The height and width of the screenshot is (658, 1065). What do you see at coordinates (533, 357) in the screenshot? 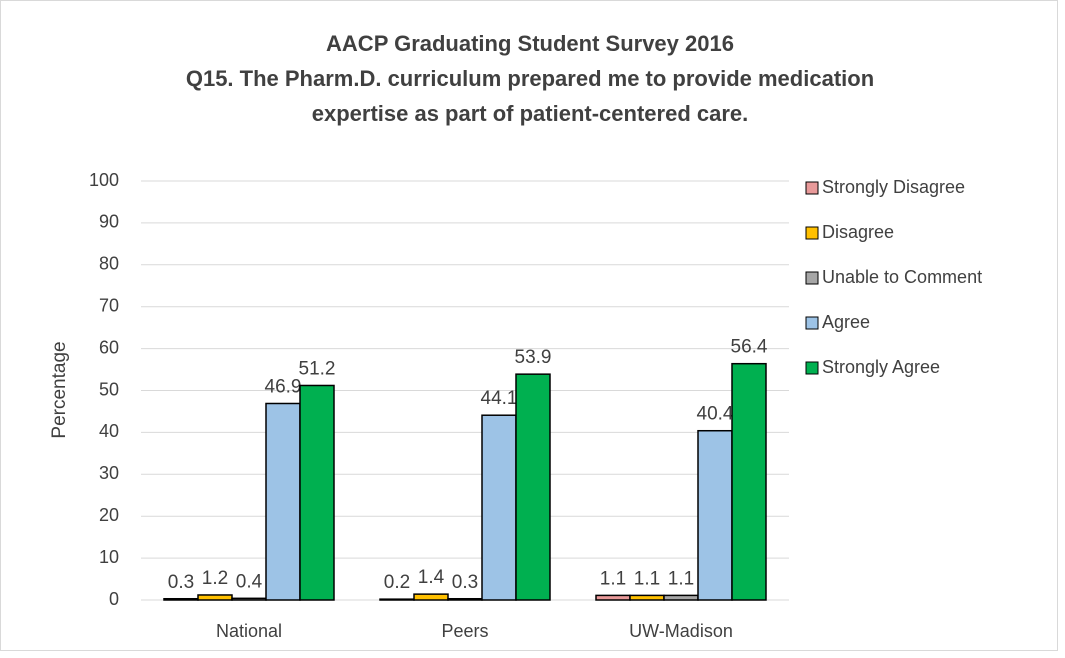
I see `data-label: 53.9` at bounding box center [533, 357].